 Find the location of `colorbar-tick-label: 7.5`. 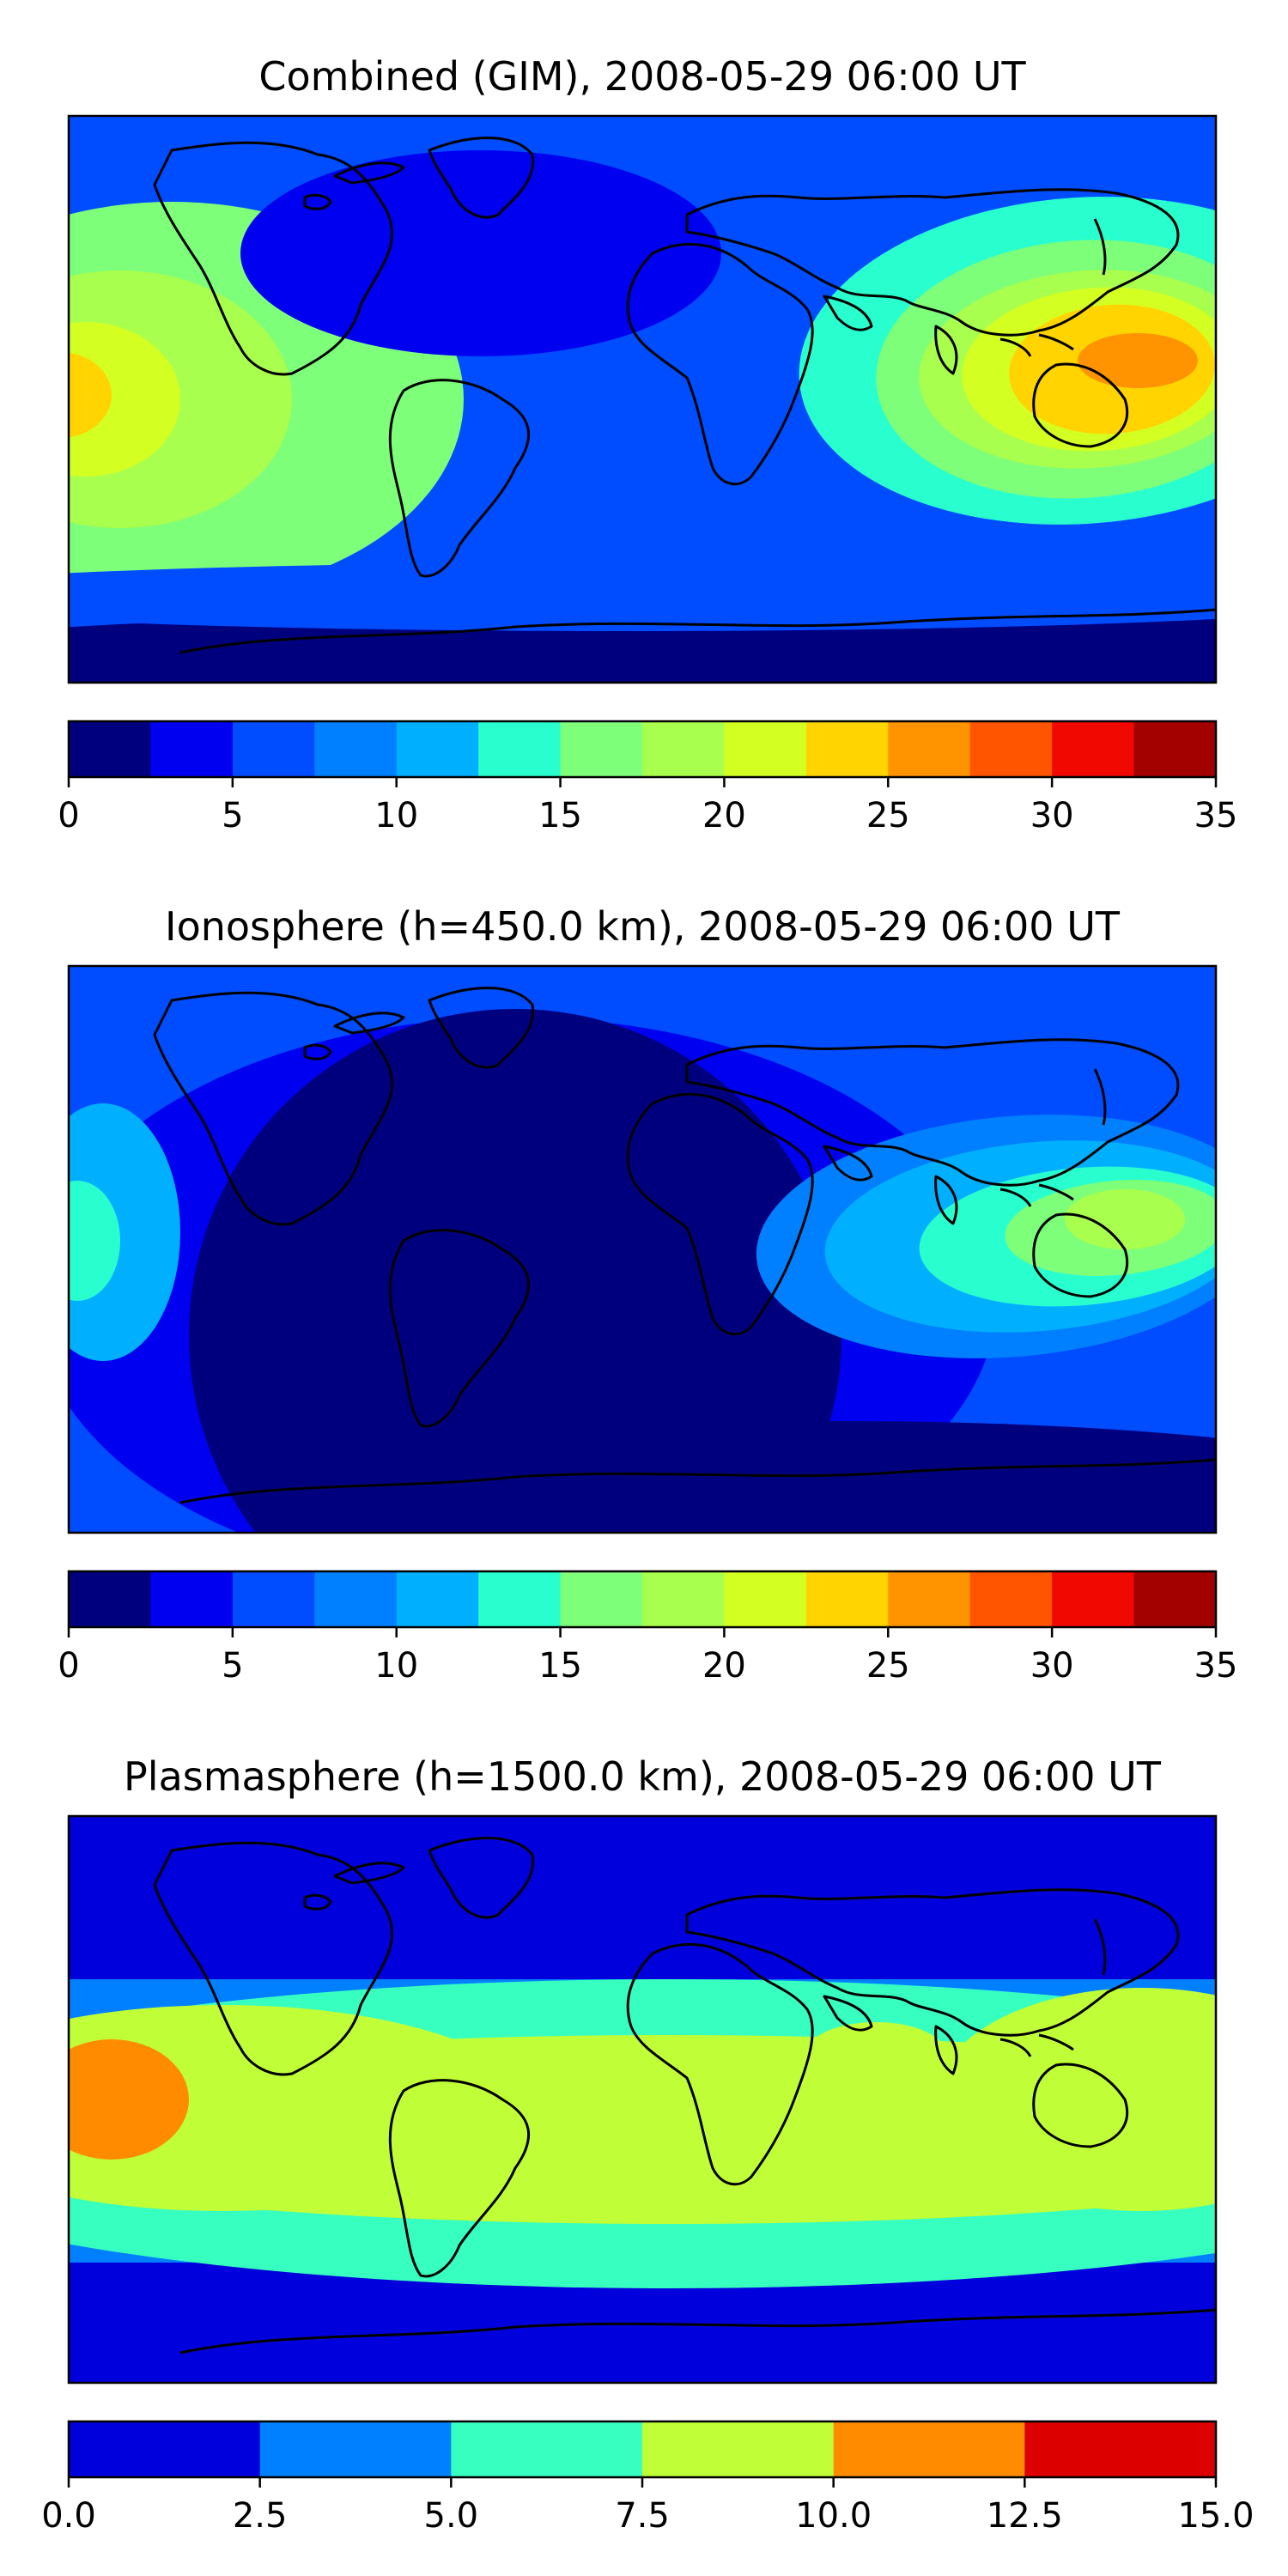

colorbar-tick-label: 7.5 is located at coordinates (642, 2516).